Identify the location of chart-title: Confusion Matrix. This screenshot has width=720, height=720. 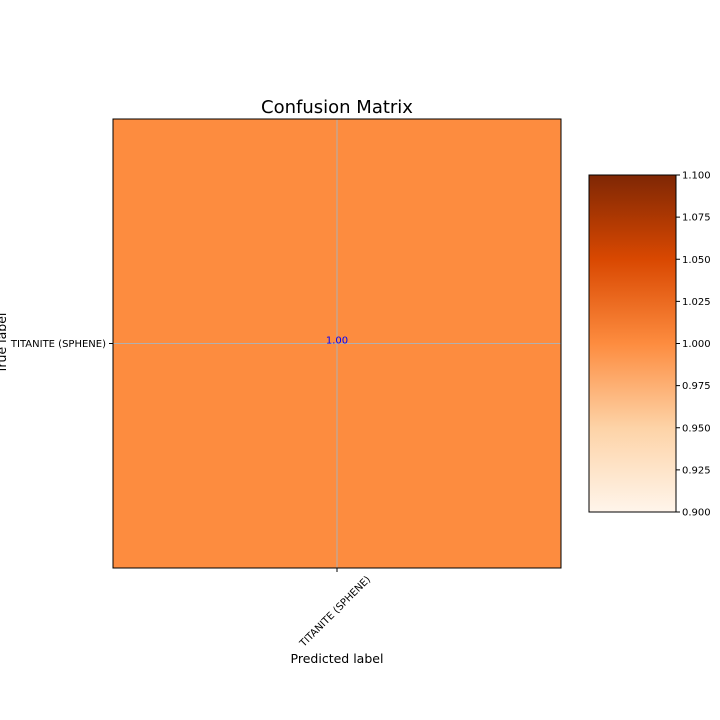
(337, 107).